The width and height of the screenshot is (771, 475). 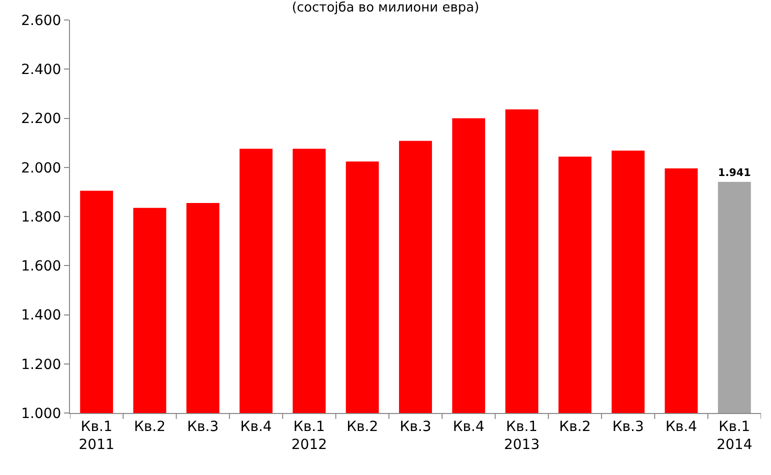 What do you see at coordinates (96, 435) in the screenshot?
I see `x-tick-label: Кв.1 2011` at bounding box center [96, 435].